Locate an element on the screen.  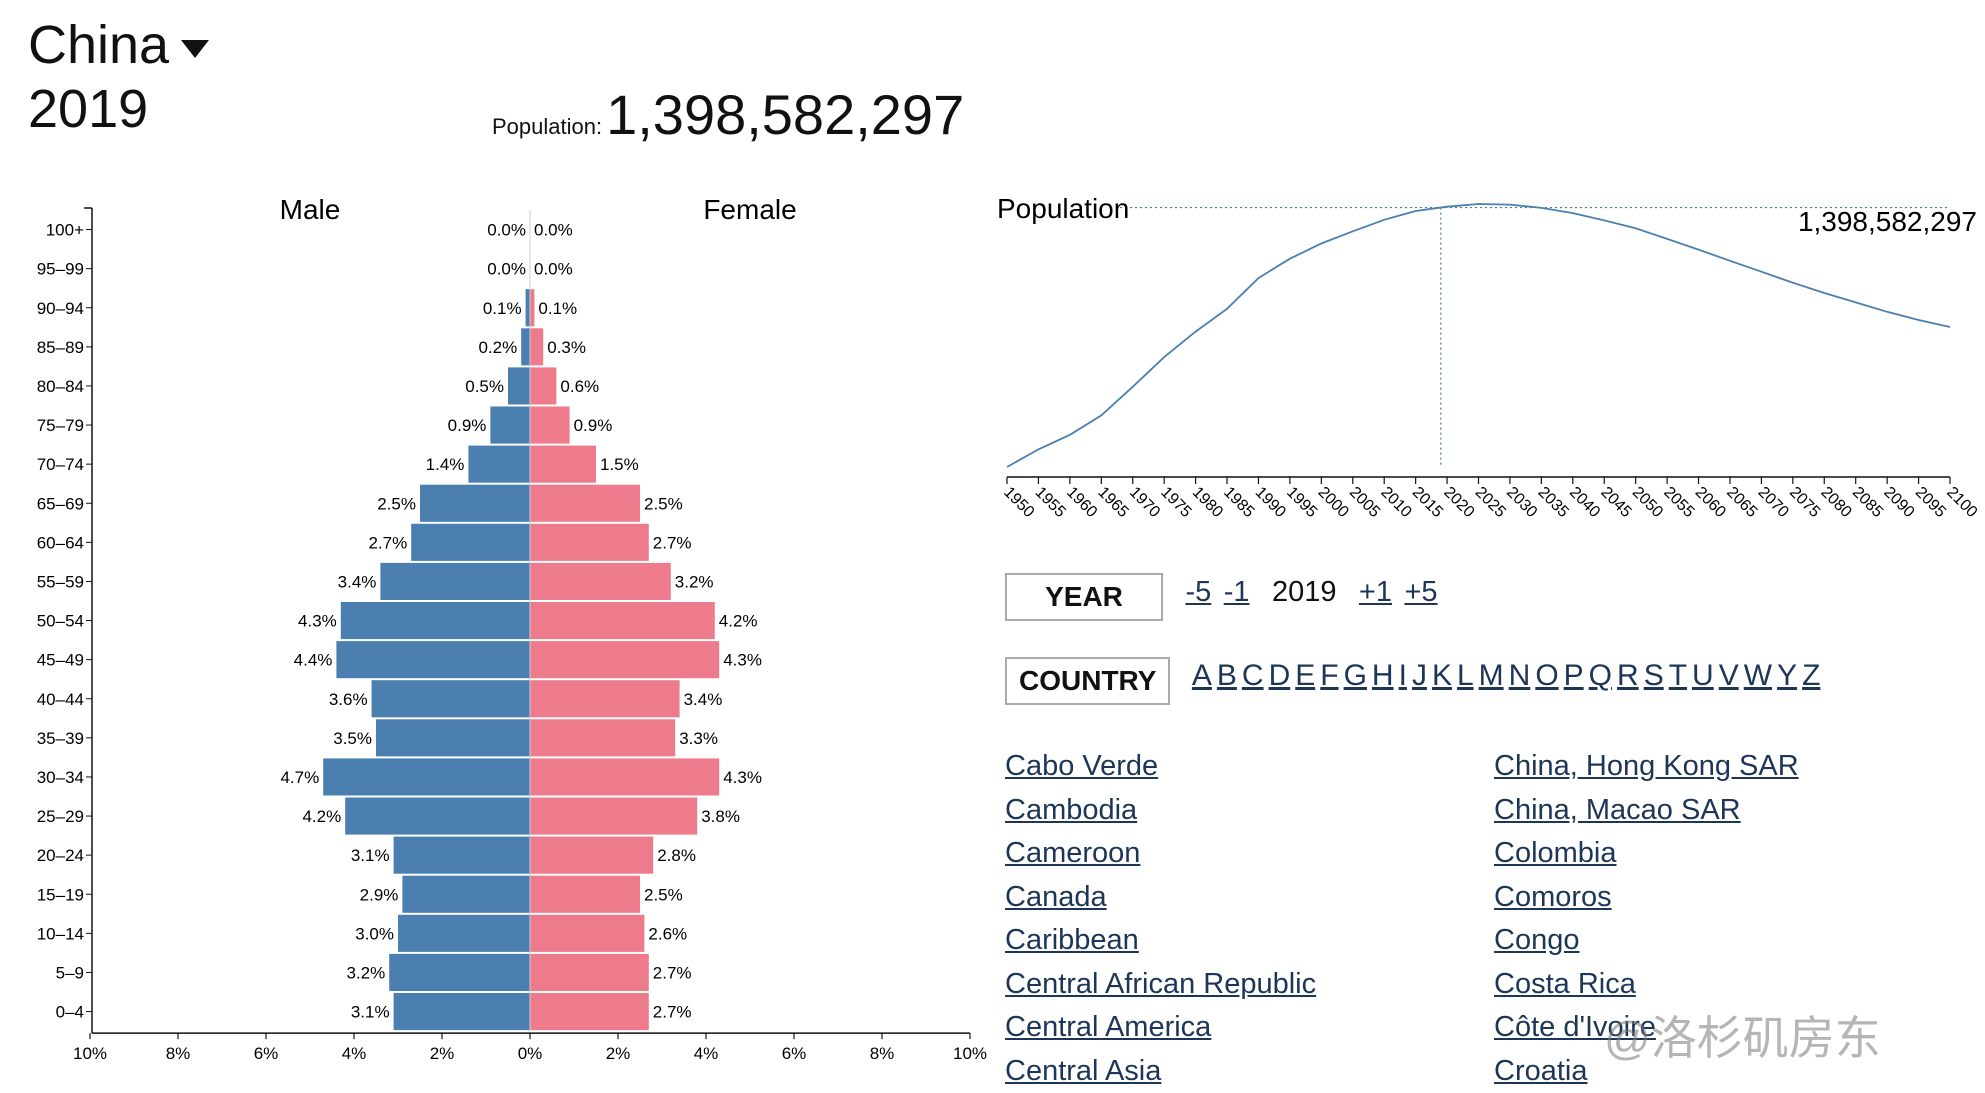
country-selector: China is located at coordinates (118, 45).